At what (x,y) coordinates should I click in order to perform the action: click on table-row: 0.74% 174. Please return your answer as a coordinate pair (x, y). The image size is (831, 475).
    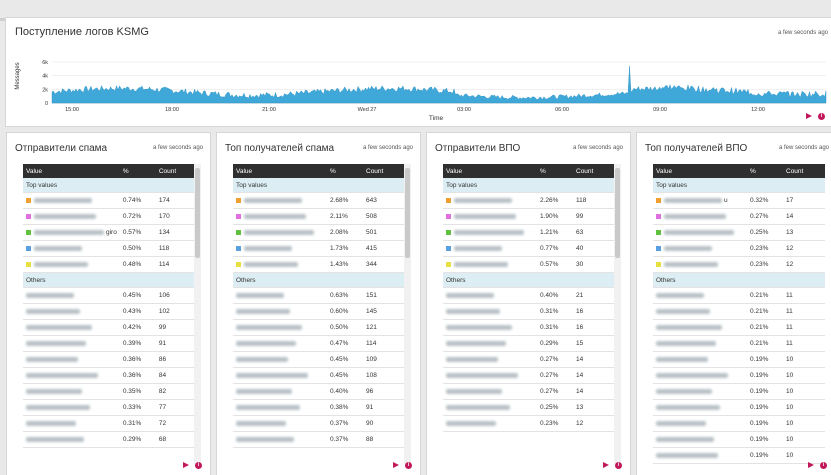
    Looking at the image, I should click on (109, 200).